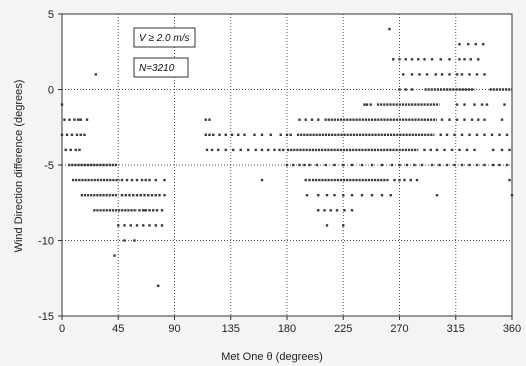 This screenshot has height=366, width=526. I want to click on x-tick-label: 90, so click(174, 329).